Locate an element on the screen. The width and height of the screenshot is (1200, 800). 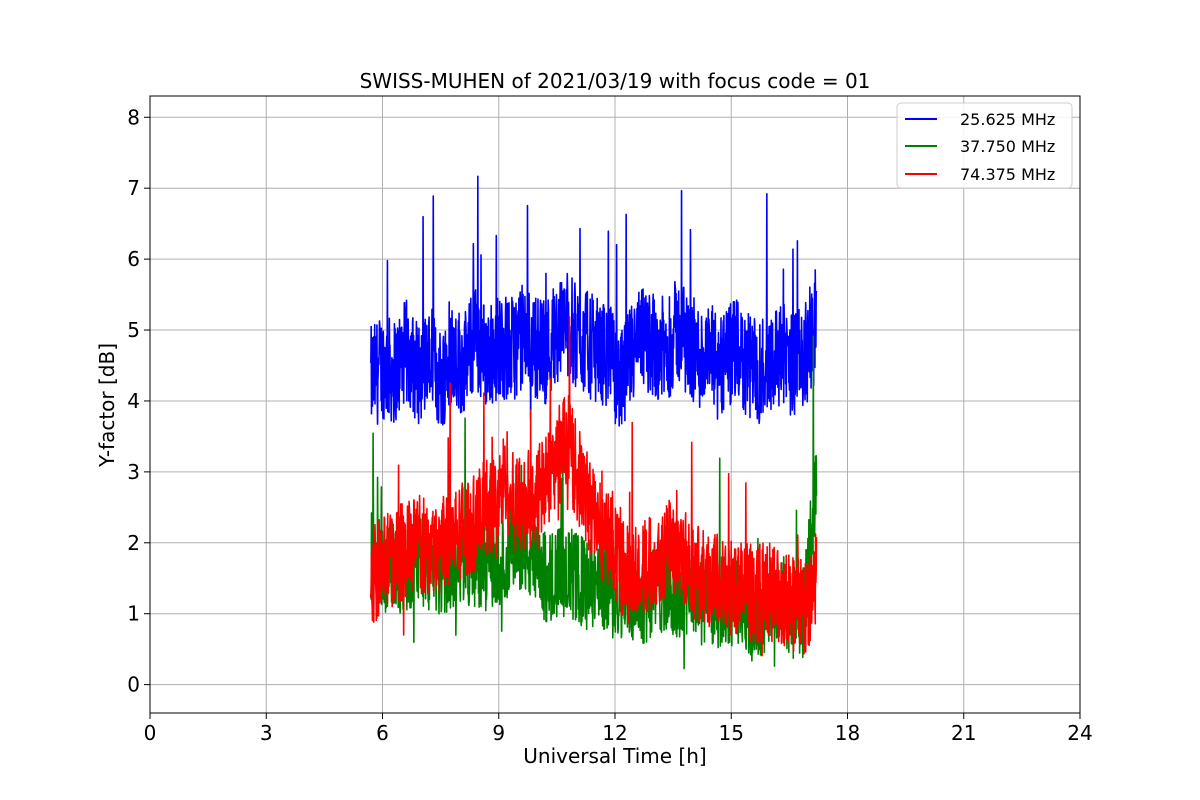
y-axis-label: Y-factor [dB] is located at coordinates (107, 405).